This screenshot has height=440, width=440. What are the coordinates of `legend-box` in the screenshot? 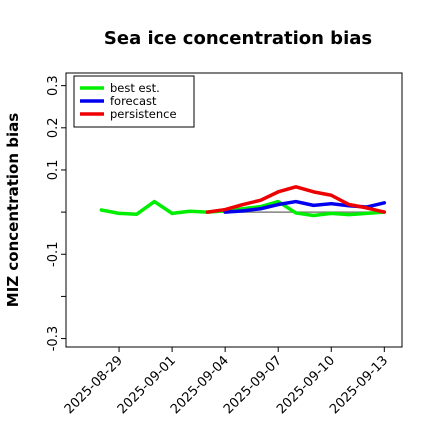 It's located at (134, 101).